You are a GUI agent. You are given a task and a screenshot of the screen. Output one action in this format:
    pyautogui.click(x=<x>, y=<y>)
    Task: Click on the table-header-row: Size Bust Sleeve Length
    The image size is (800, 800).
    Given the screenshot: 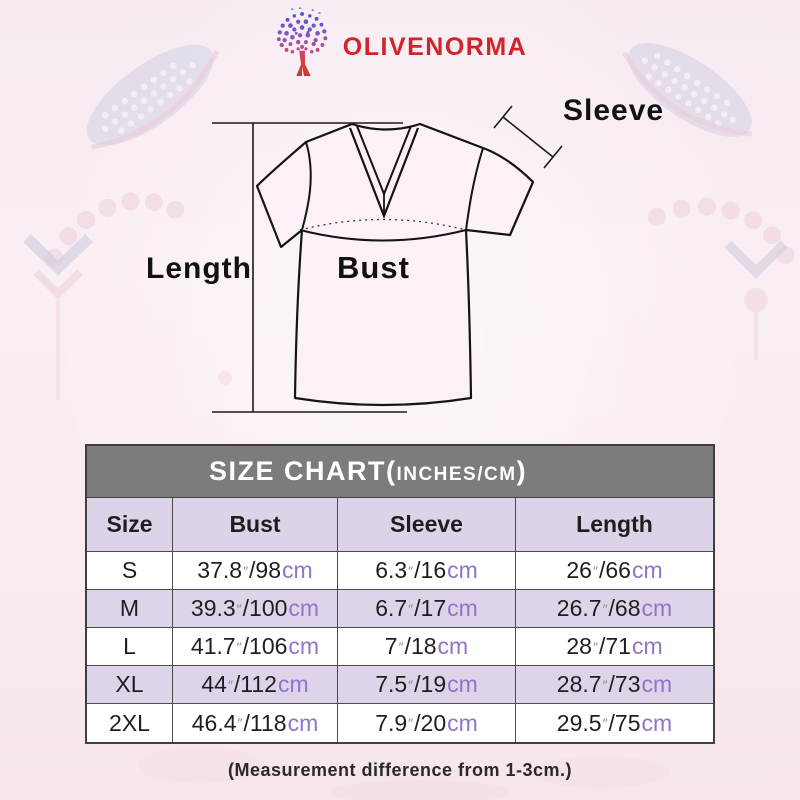 What is the action you would take?
    pyautogui.click(x=400, y=525)
    